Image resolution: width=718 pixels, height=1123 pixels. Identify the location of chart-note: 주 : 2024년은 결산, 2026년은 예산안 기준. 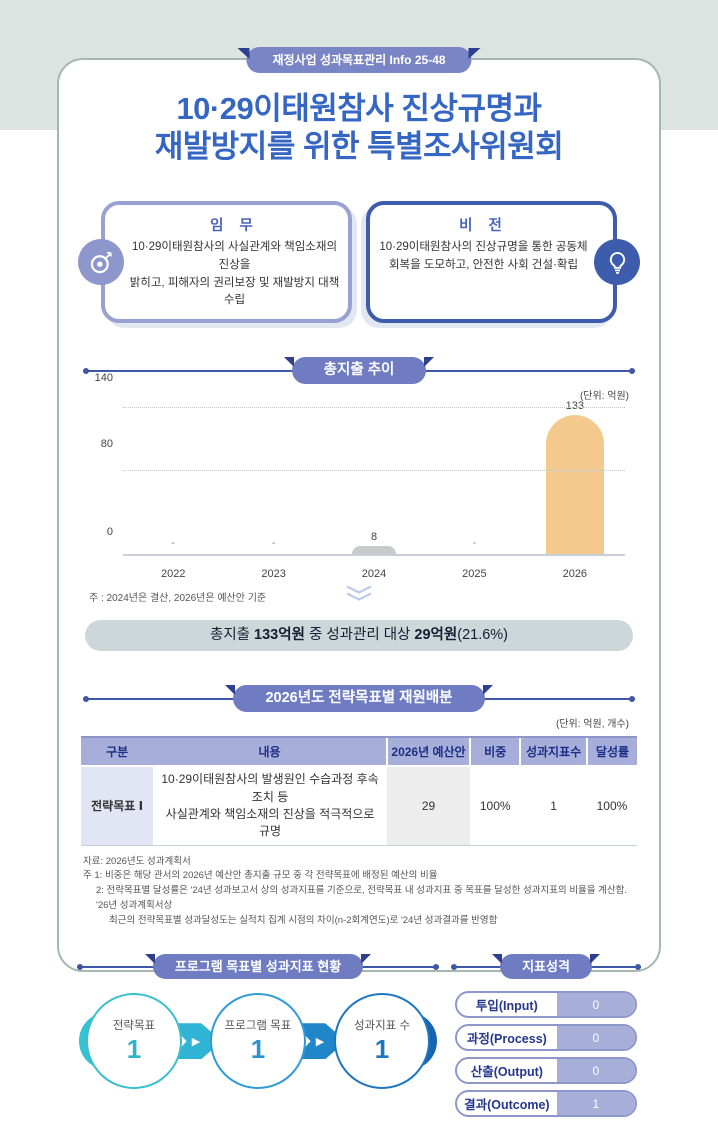
(178, 599).